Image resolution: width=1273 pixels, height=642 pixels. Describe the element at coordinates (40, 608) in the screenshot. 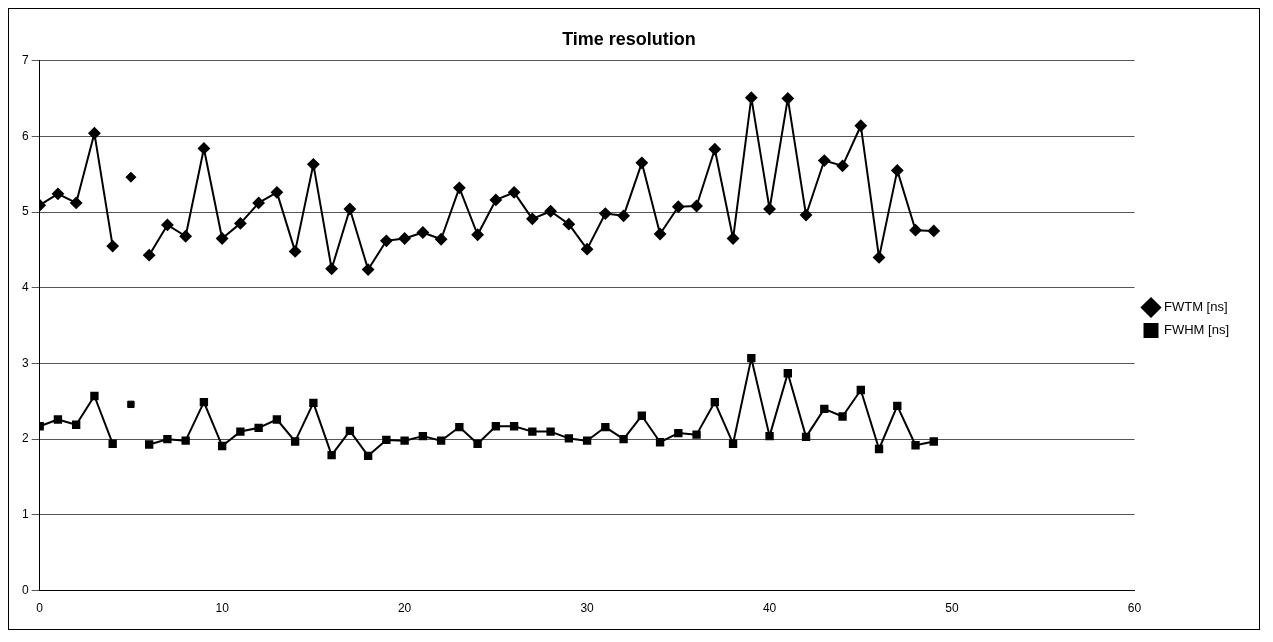

I see `x-tick-label: 0` at that location.